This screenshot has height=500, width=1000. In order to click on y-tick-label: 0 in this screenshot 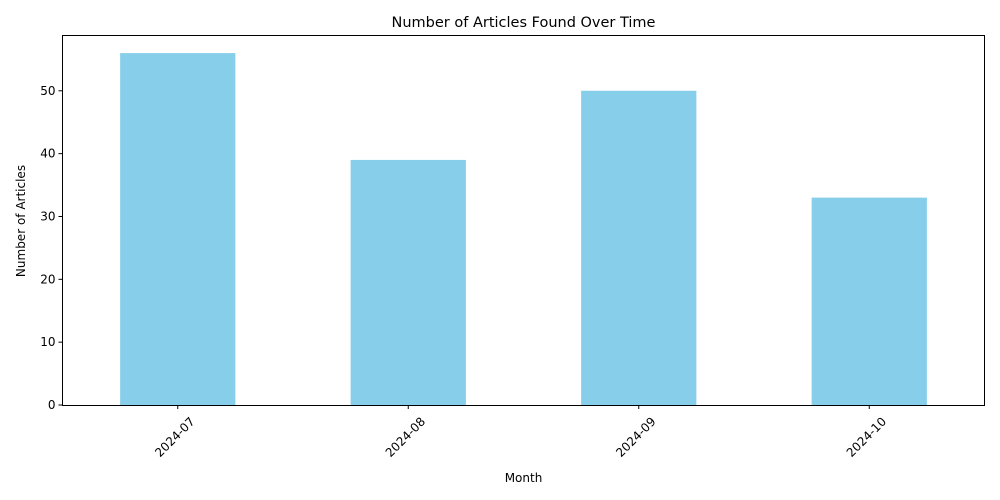, I will do `click(52, 405)`.